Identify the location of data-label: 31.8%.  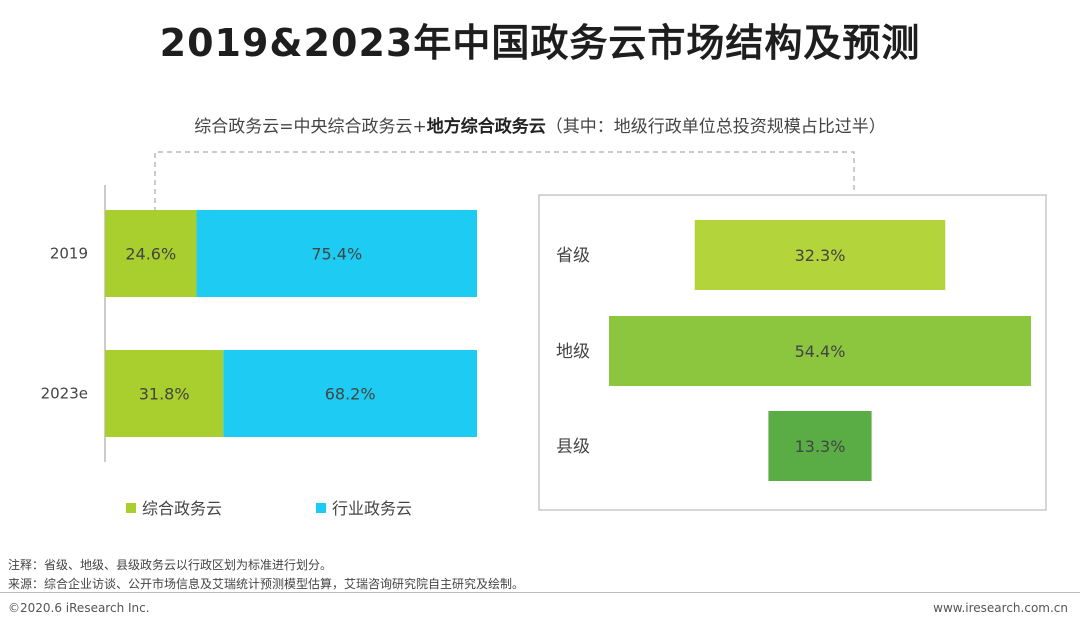
(164, 394).